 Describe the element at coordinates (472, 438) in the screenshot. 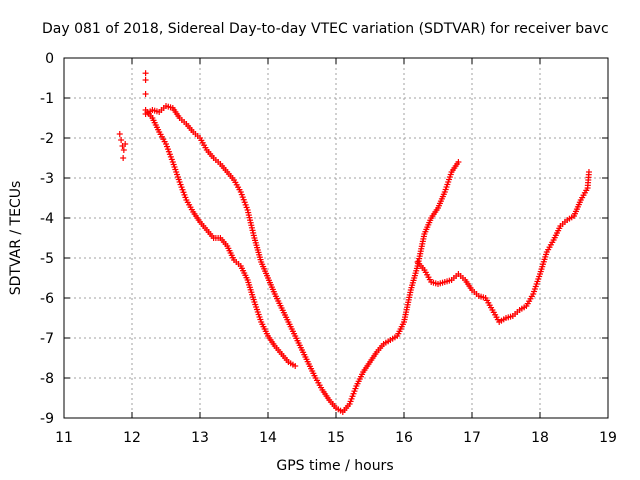

I see `x-tick-label: 17` at that location.